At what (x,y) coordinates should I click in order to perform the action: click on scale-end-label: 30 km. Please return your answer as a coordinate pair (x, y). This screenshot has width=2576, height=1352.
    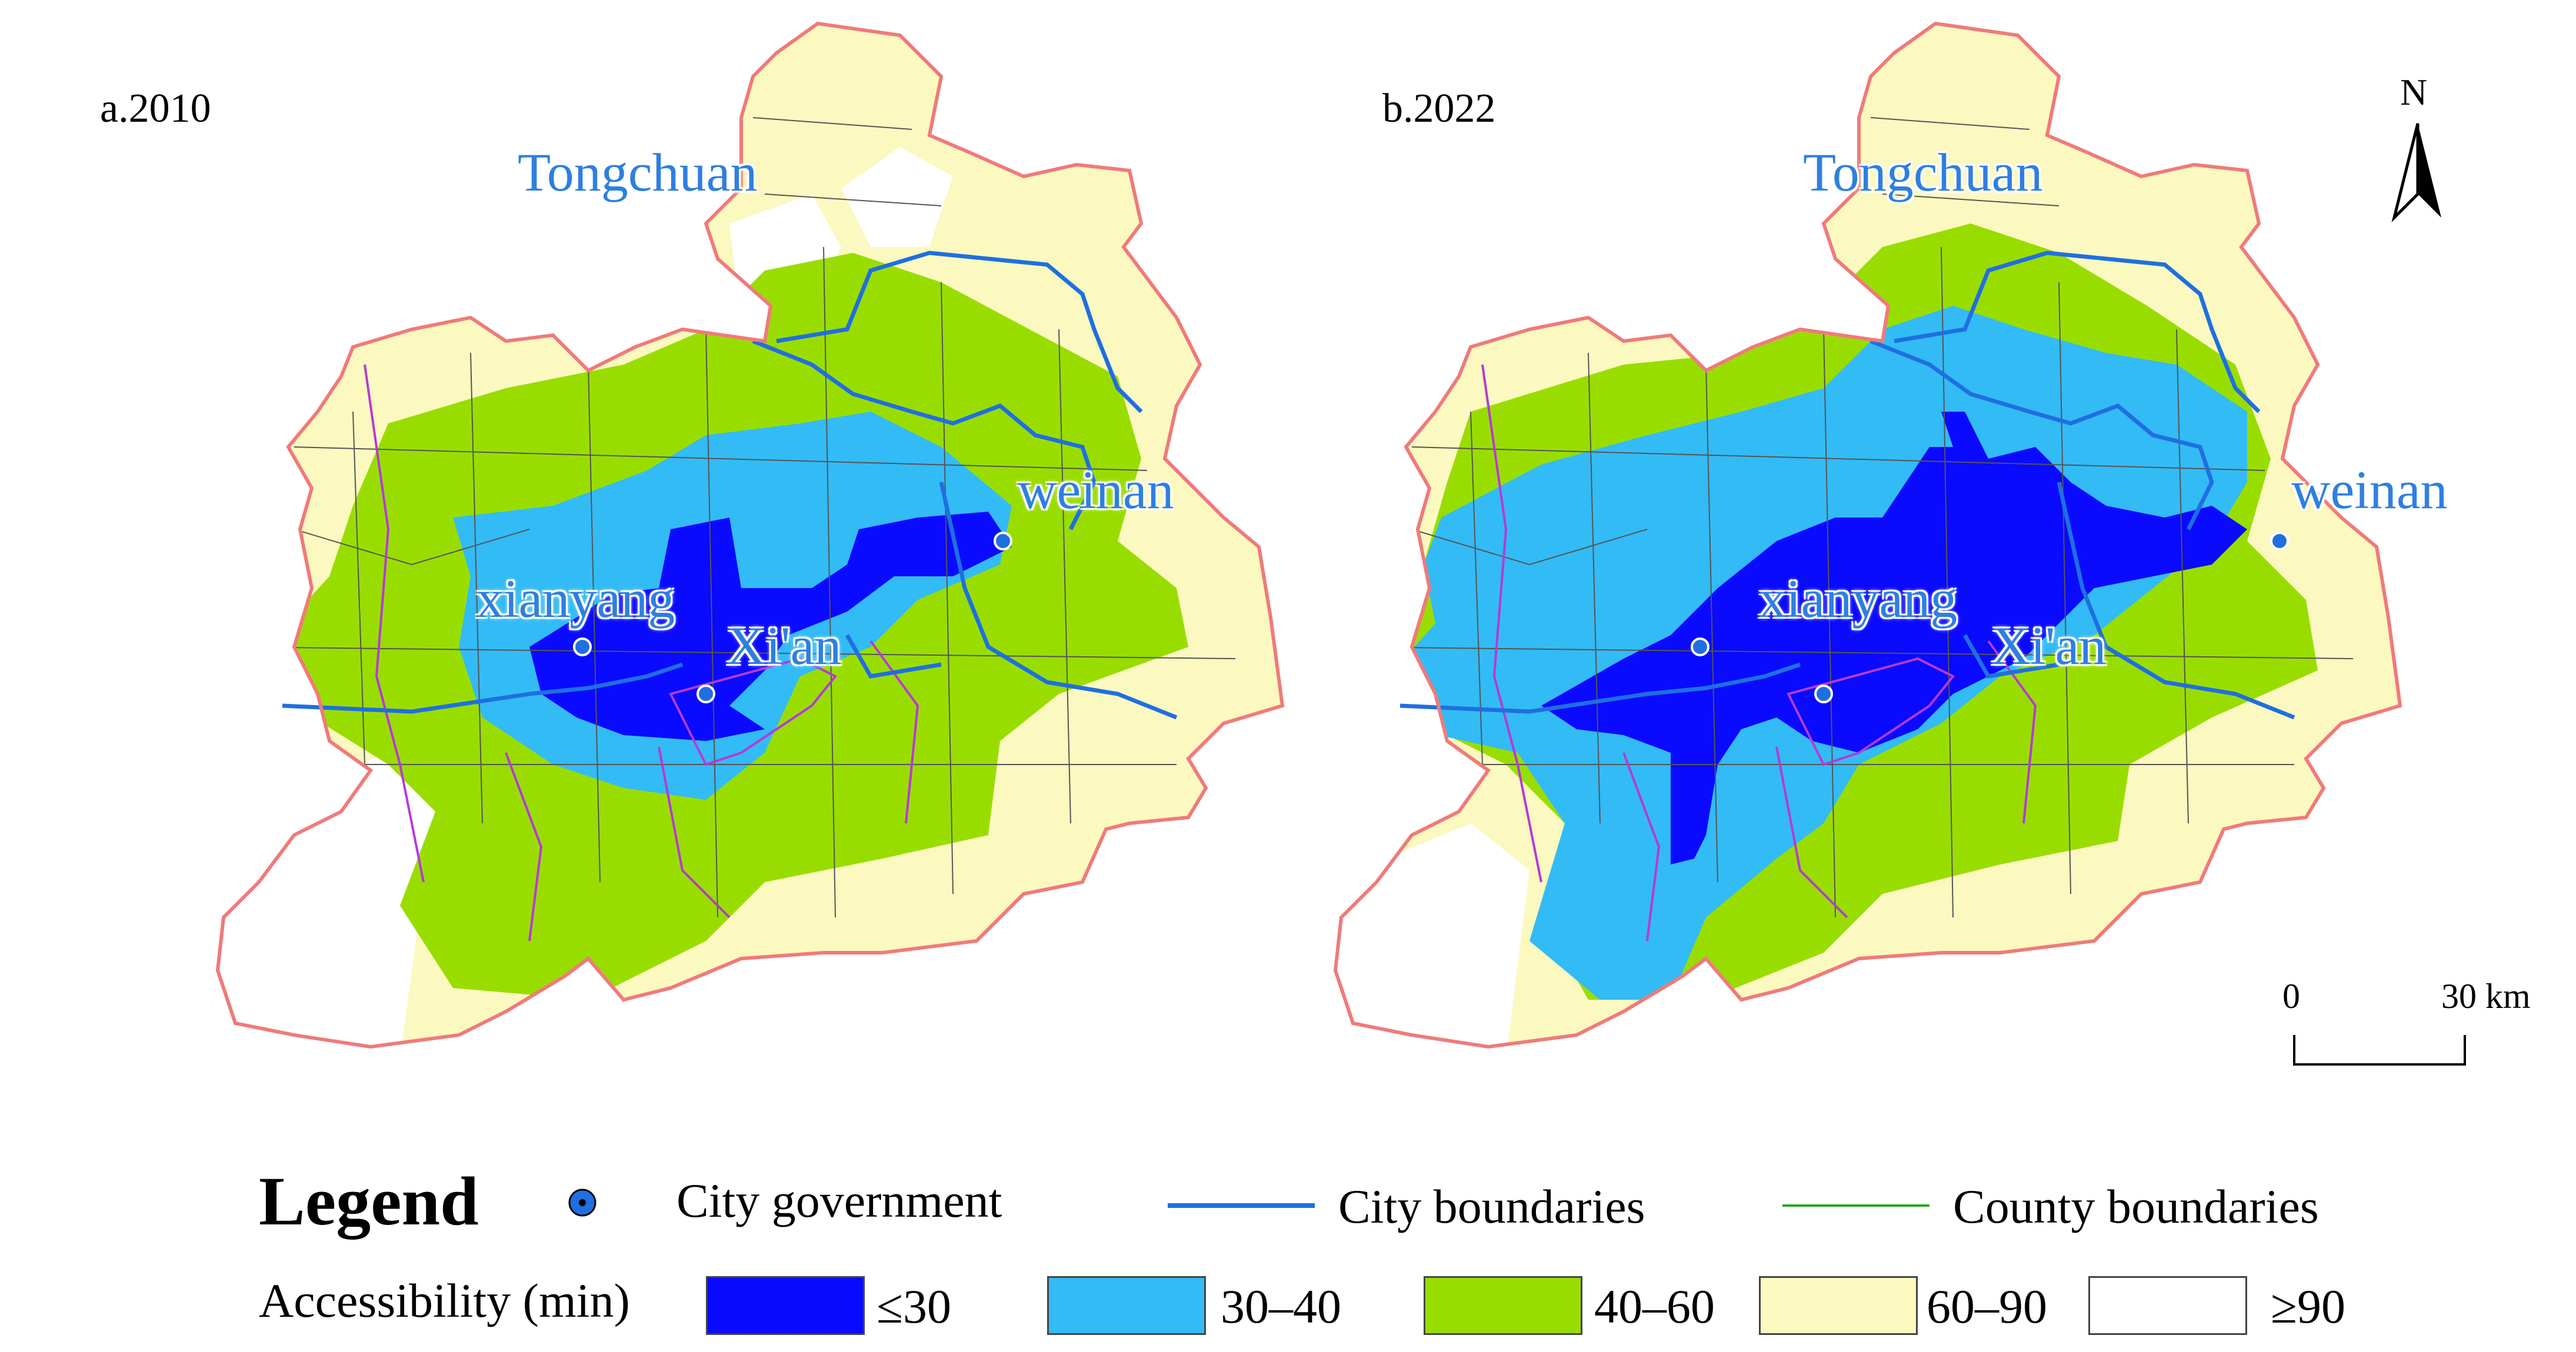
    Looking at the image, I should click on (2486, 997).